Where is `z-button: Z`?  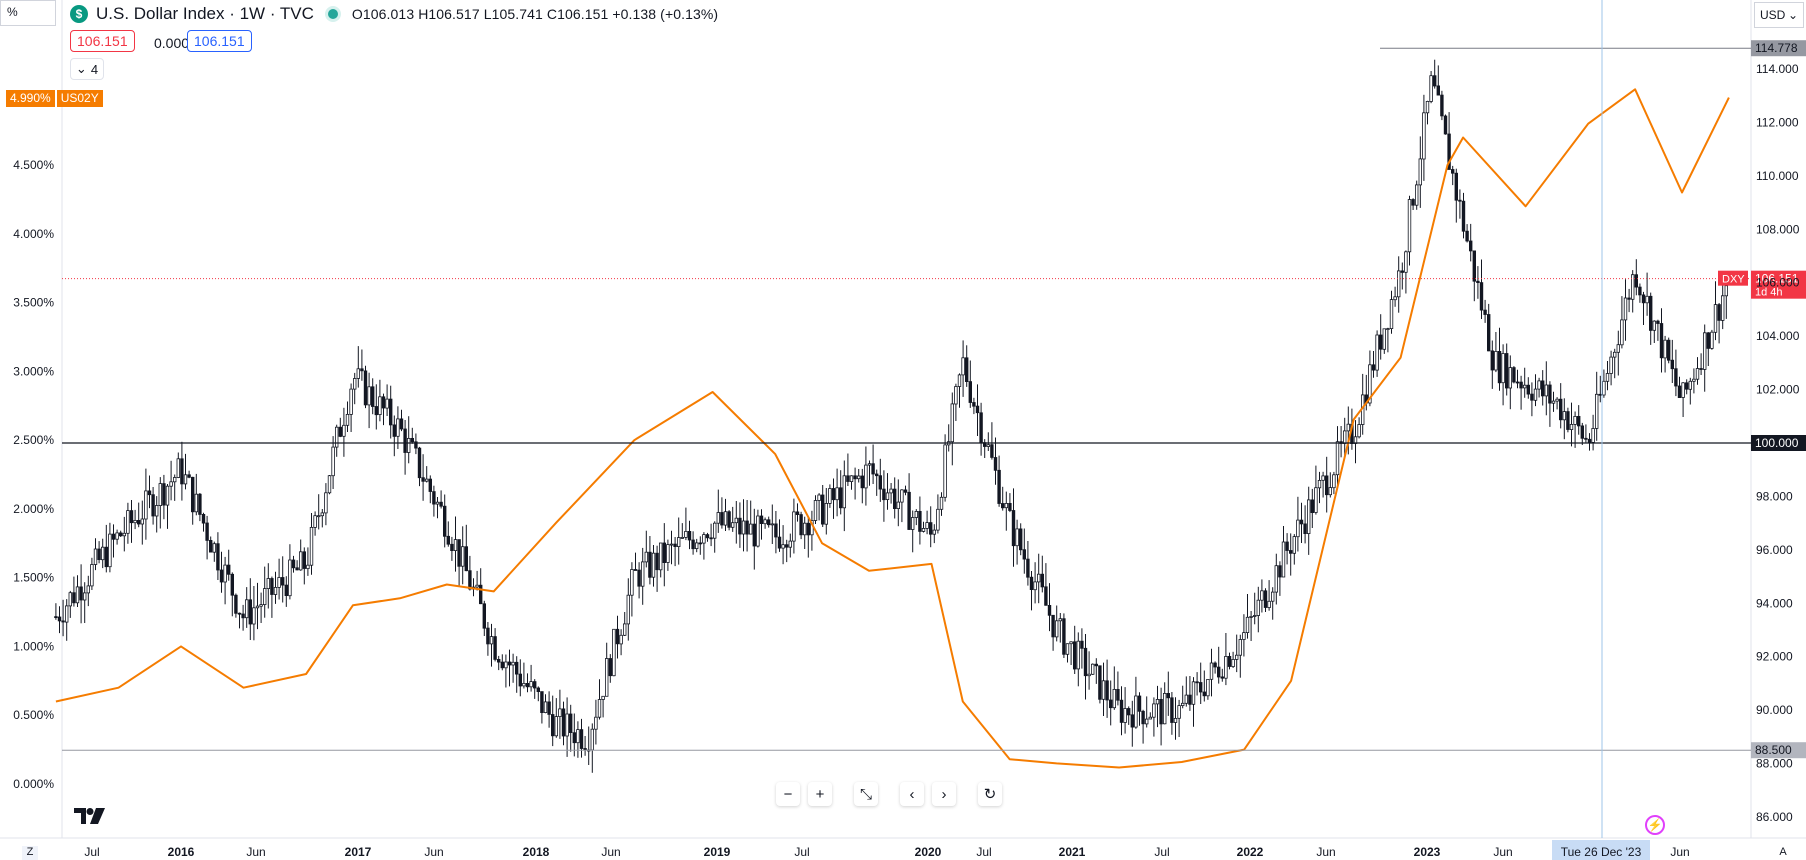 z-button: Z is located at coordinates (30, 853).